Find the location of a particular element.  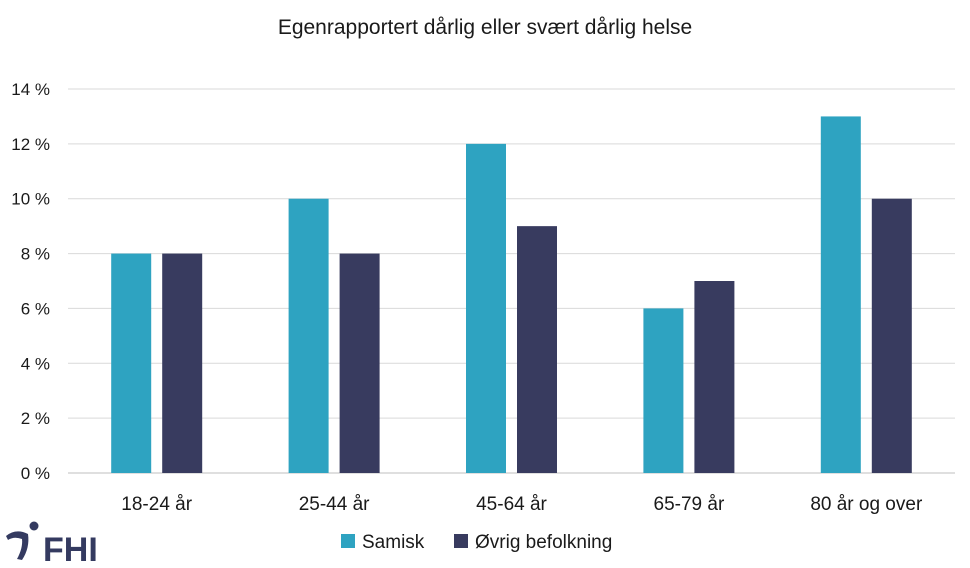

x-tick-label: 80 år og over is located at coordinates (866, 504).